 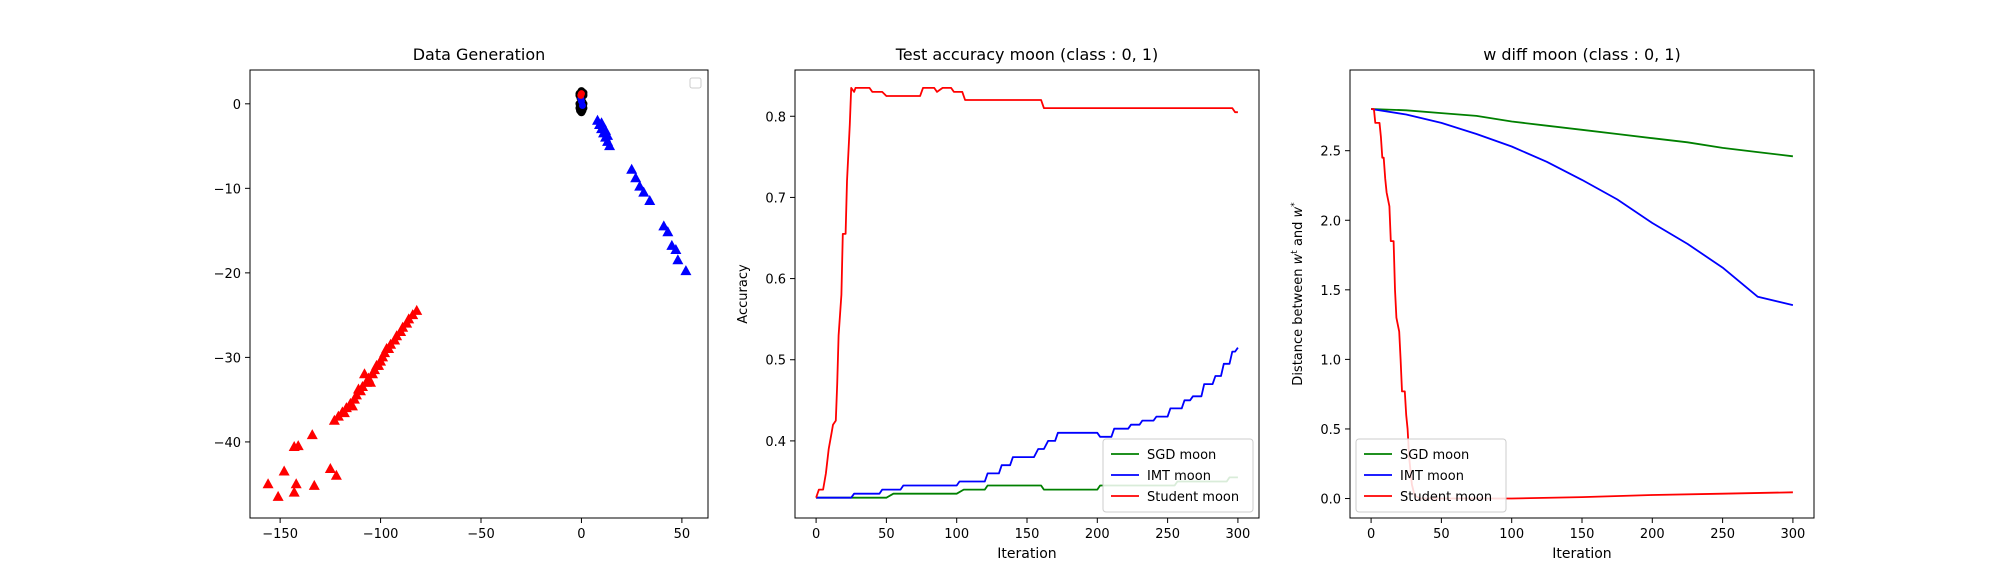 I want to click on y-tick-label: 1.0, so click(x=1330, y=360).